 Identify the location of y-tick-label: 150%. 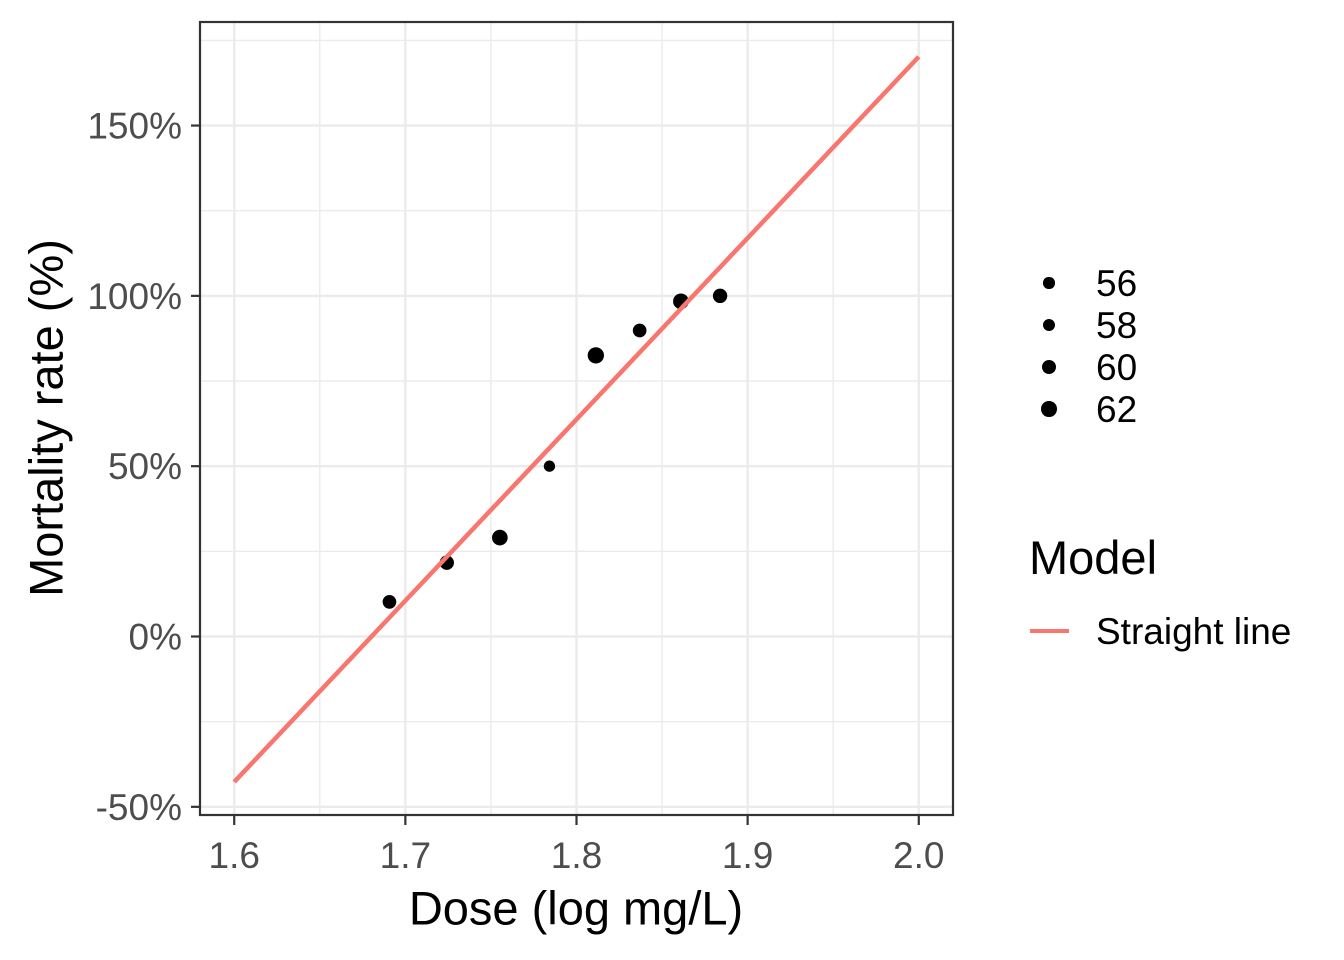
(134, 126).